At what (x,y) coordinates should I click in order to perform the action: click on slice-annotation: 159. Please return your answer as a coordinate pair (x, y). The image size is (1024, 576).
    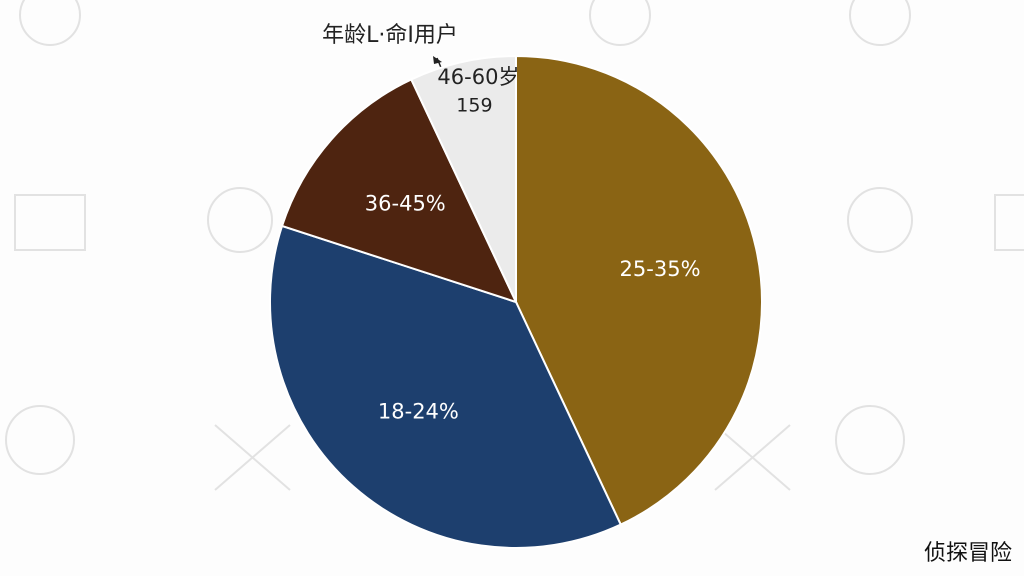
    Looking at the image, I should click on (474, 105).